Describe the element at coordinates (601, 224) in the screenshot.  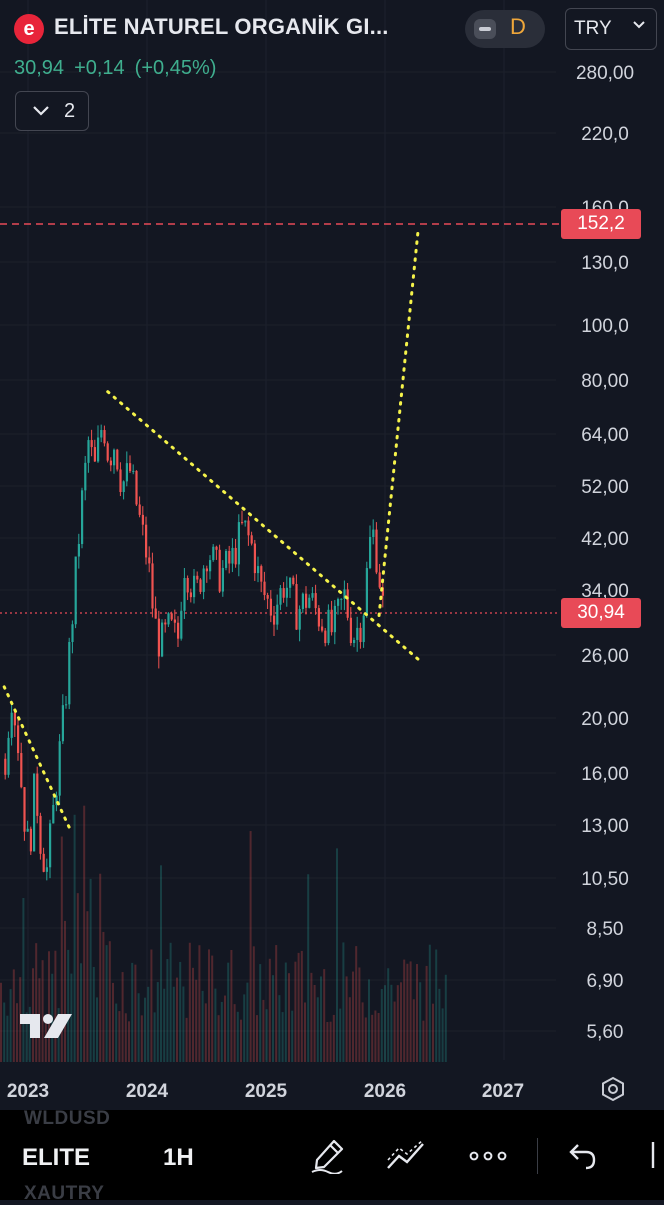
I see `target-price-tag: 152,2` at that location.